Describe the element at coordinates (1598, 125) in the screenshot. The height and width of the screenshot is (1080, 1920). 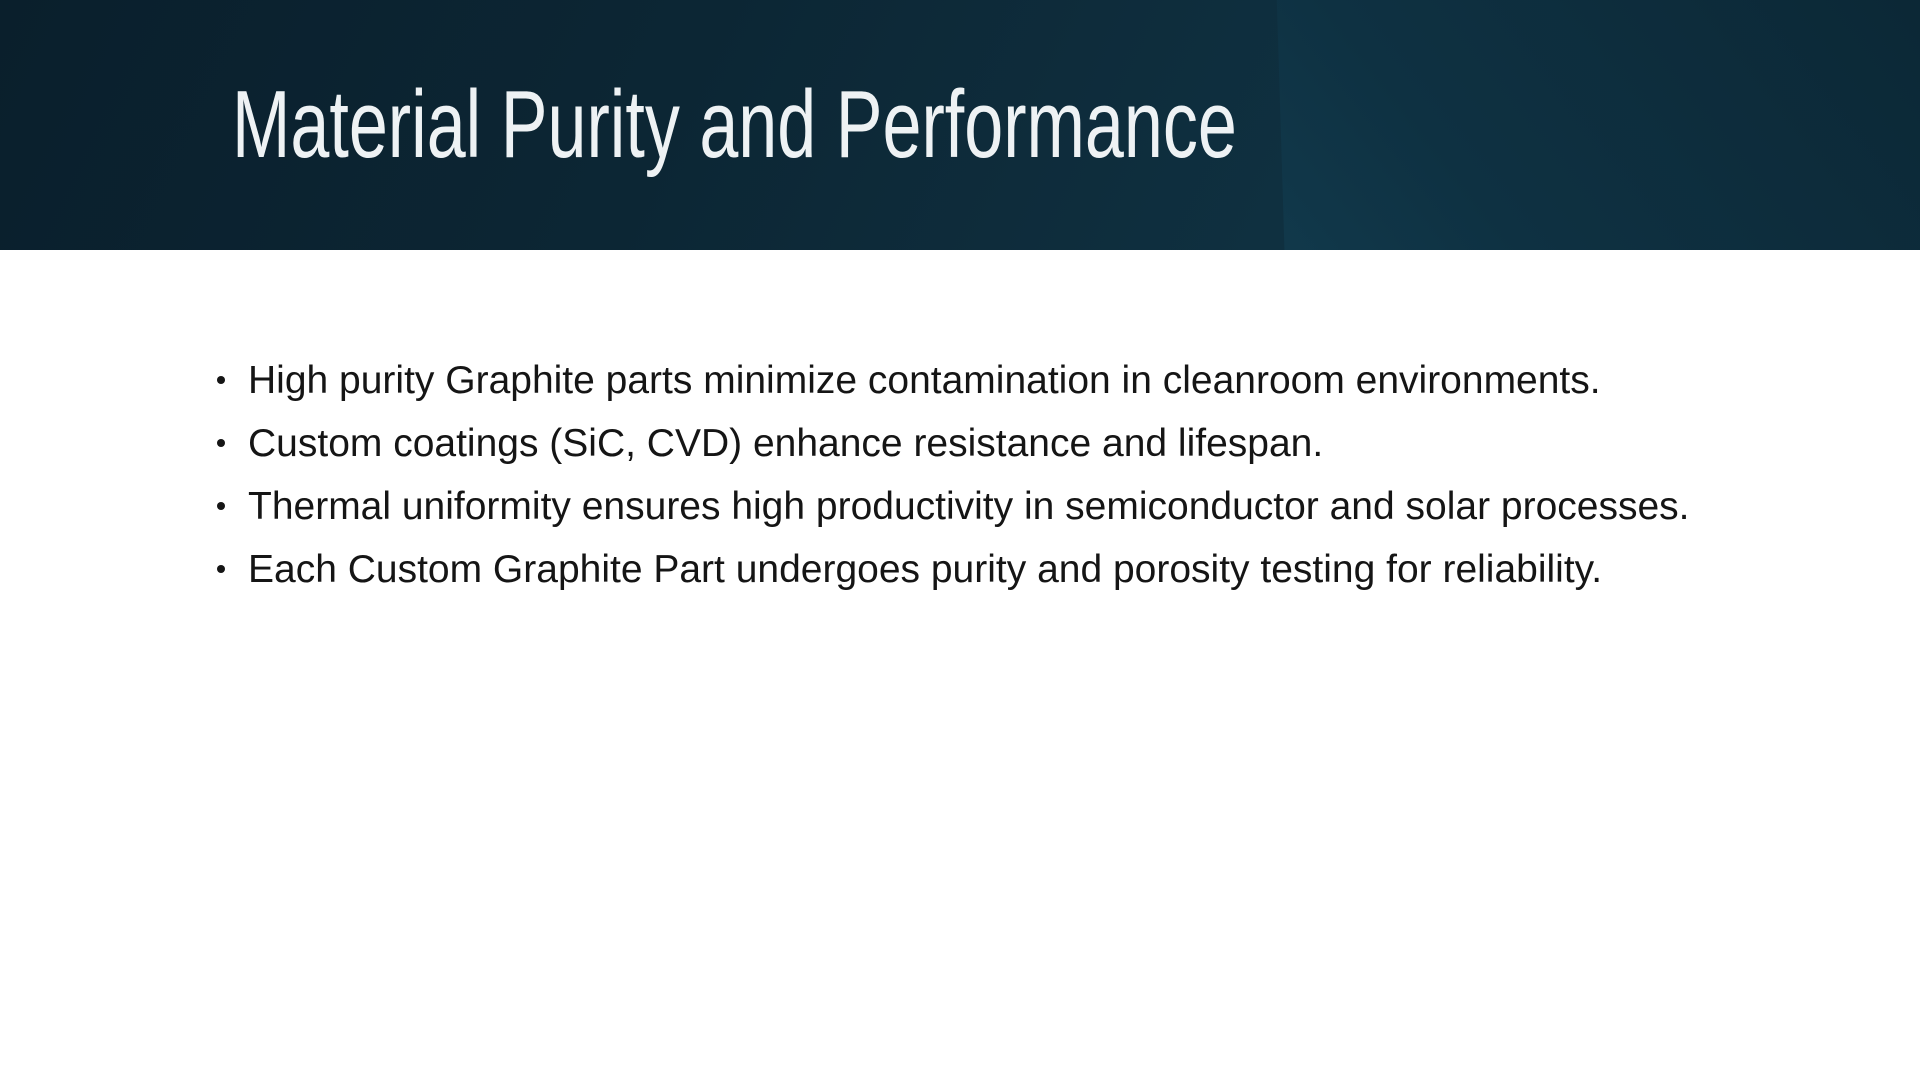
I see `header-diagonal-accent-panel` at that location.